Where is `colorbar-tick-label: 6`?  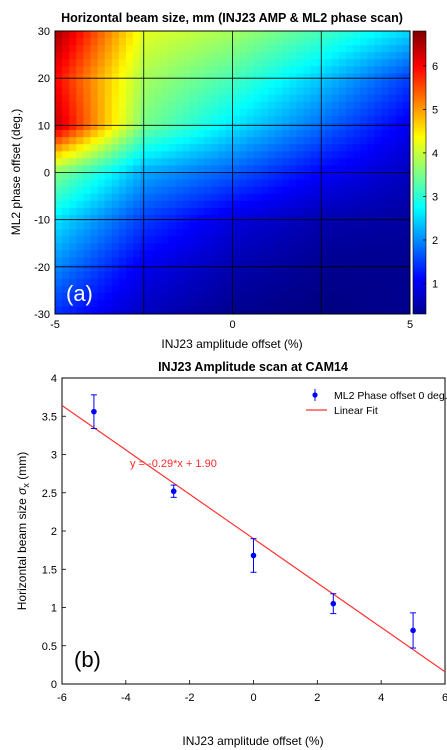
colorbar-tick-label: 6 is located at coordinates (435, 67).